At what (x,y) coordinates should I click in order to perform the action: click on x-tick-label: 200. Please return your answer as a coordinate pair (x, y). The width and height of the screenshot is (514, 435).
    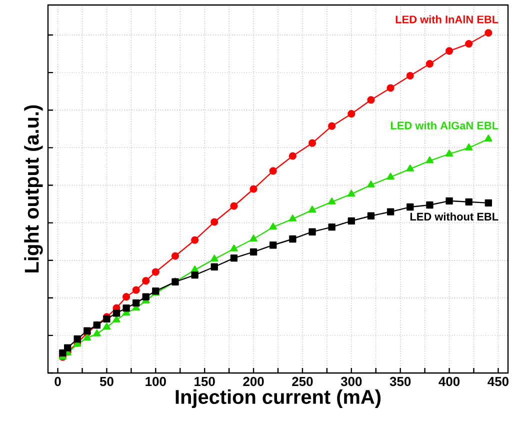
    Looking at the image, I should click on (253, 381).